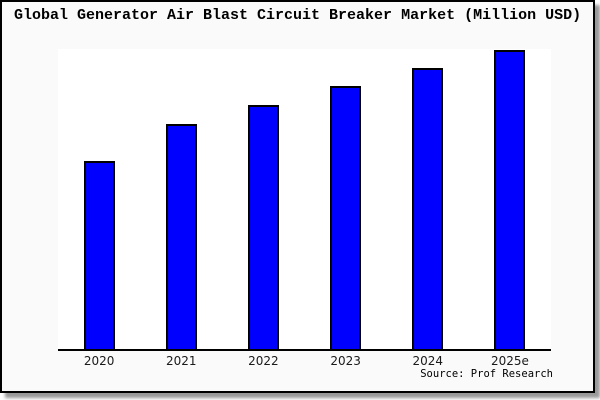 The image size is (600, 400). I want to click on bar-2020, so click(99, 254).